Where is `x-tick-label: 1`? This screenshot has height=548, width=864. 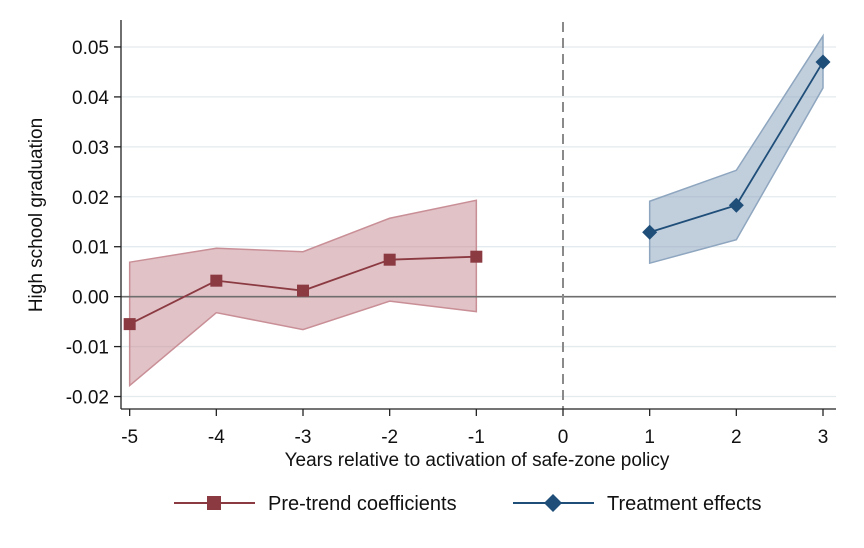 x-tick-label: 1 is located at coordinates (649, 437).